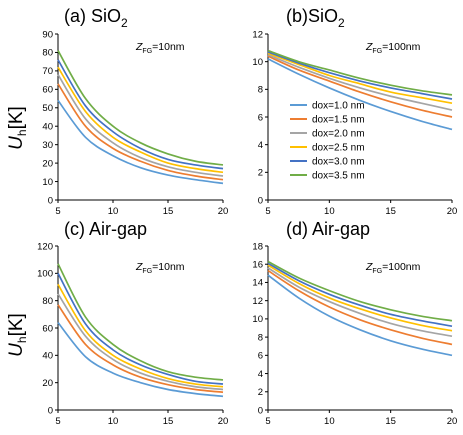 The height and width of the screenshot is (435, 463). I want to click on svg-text: dox=2.0 nm, so click(338, 134).